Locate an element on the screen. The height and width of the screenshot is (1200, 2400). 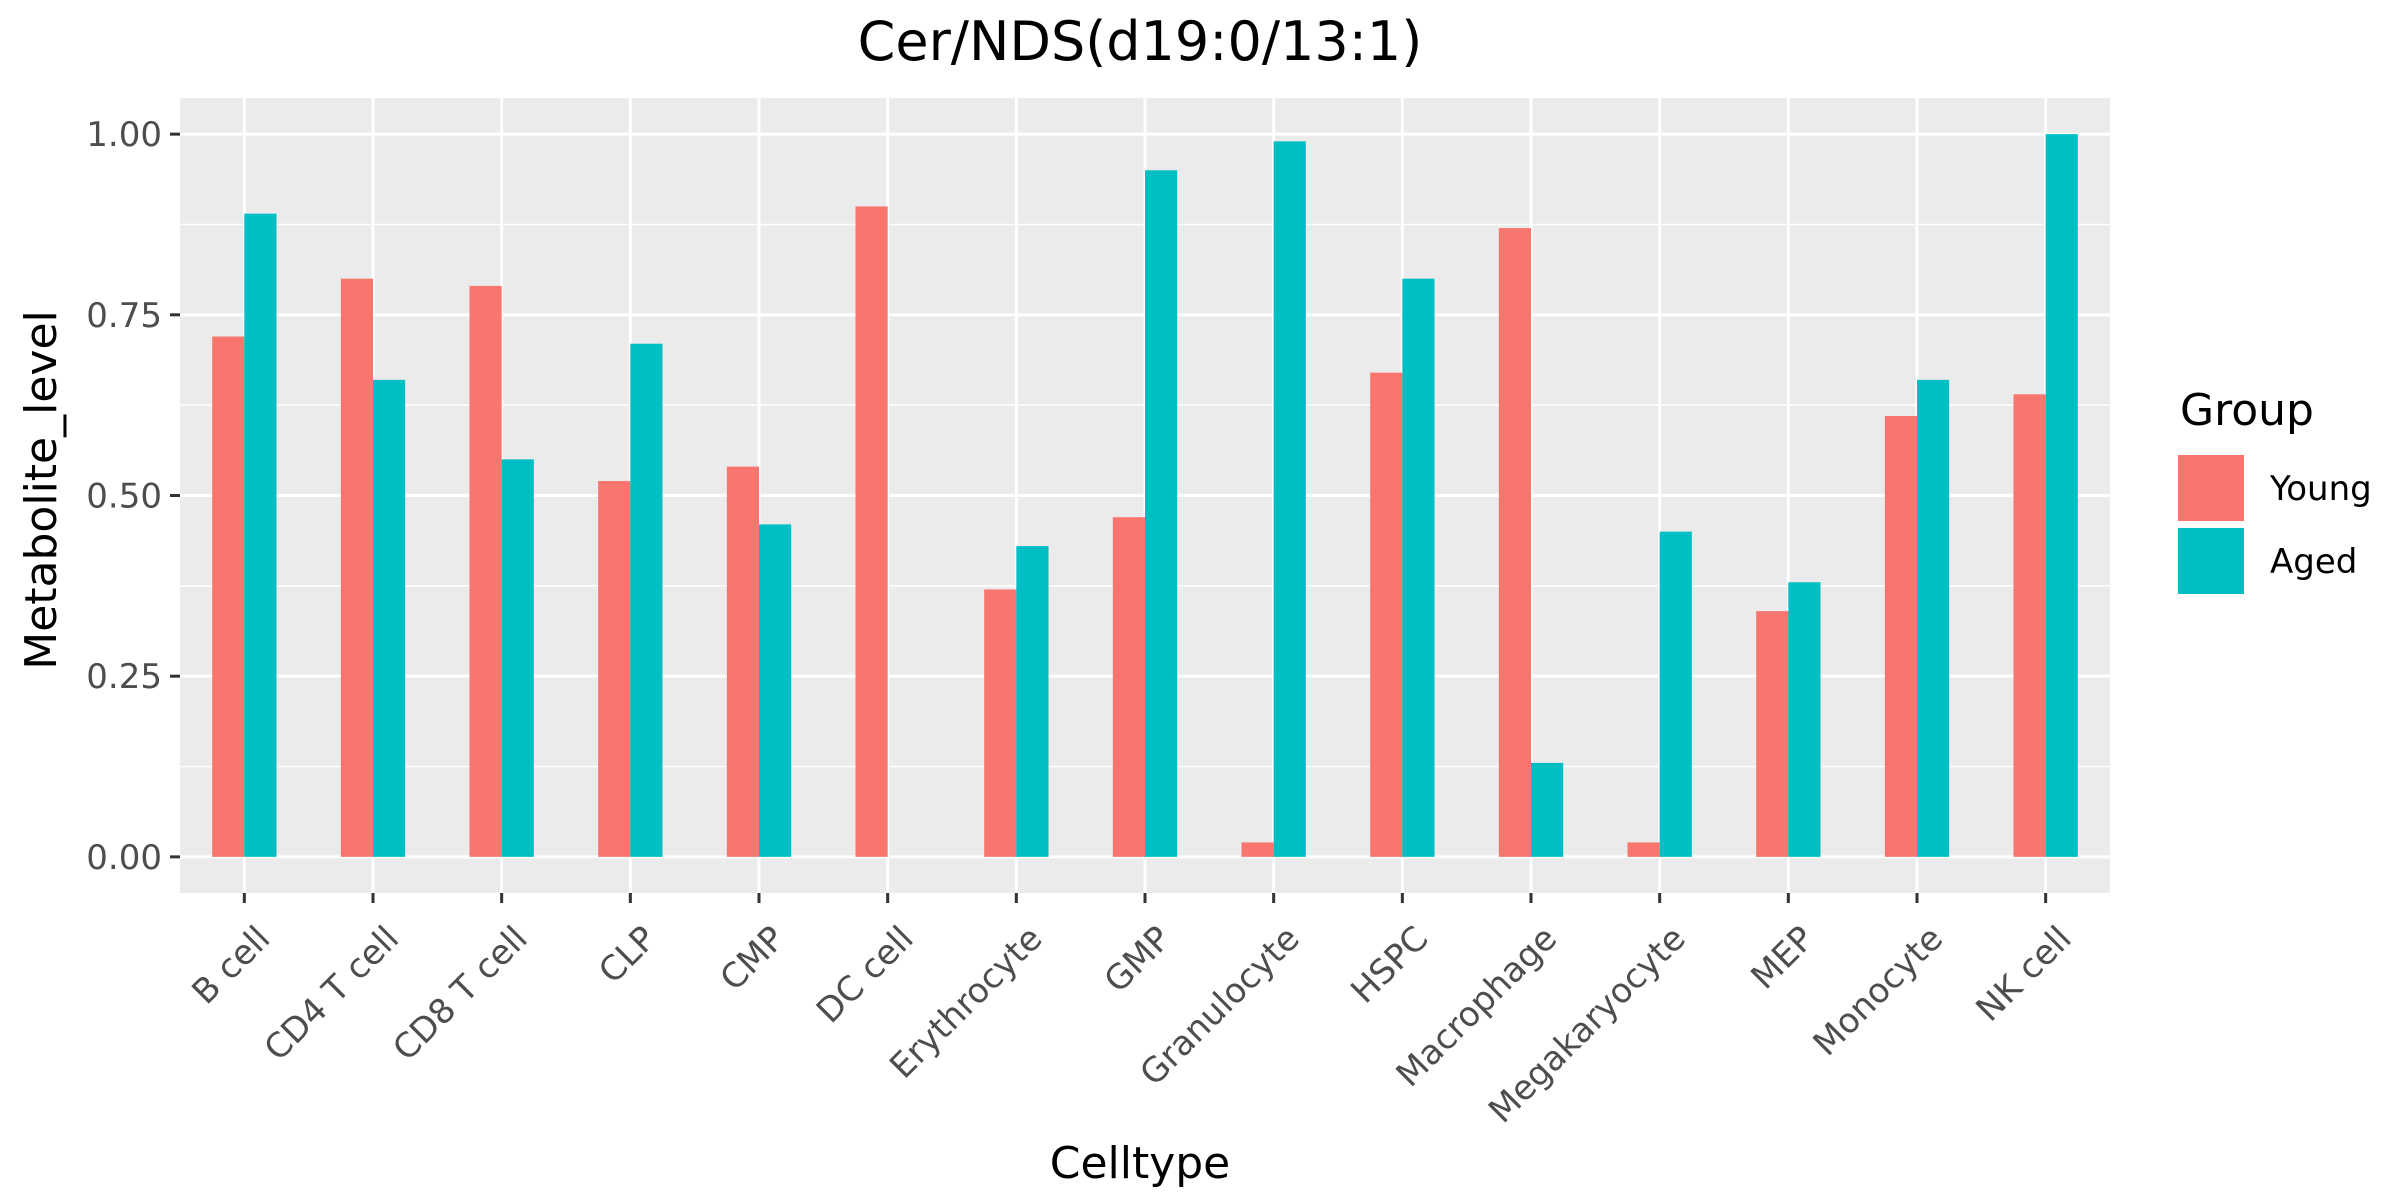
x-tick-label: CMP is located at coordinates (753, 959).